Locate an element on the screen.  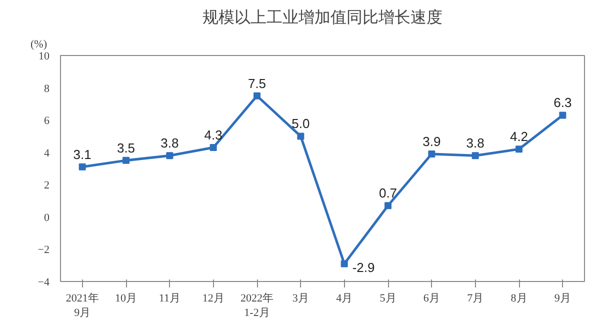
x-tick-label: 7月 is located at coordinates (475, 298).